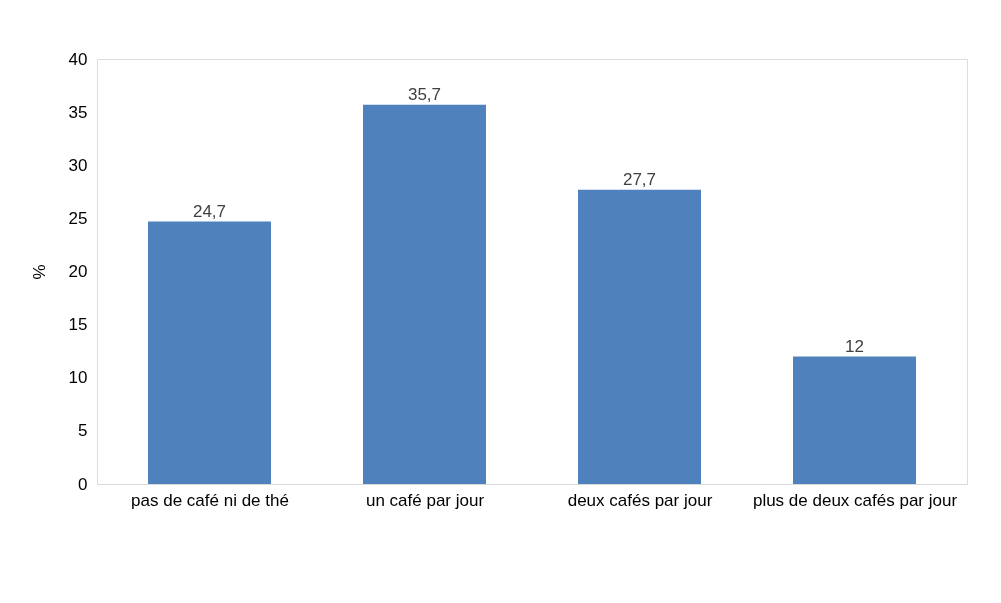 This screenshot has width=1001, height=603. What do you see at coordinates (78, 59) in the screenshot?
I see `y-tick-label: 40` at bounding box center [78, 59].